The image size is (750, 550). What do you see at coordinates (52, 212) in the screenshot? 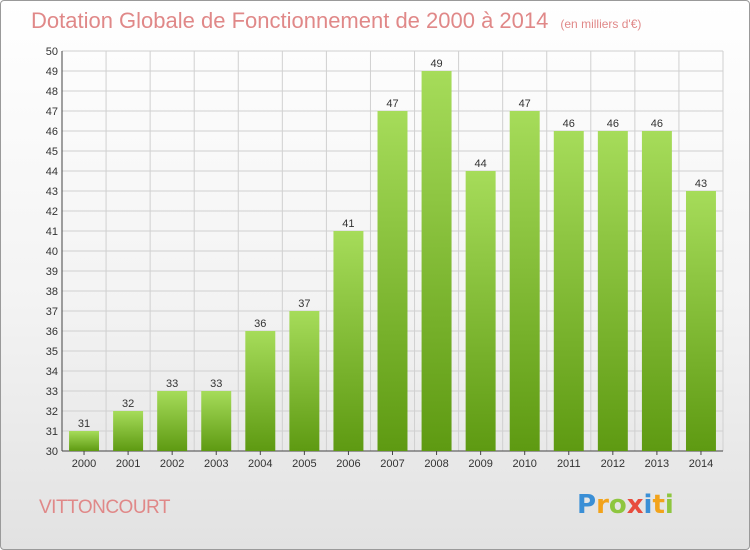
I see `y-tick-label: 42` at bounding box center [52, 212].